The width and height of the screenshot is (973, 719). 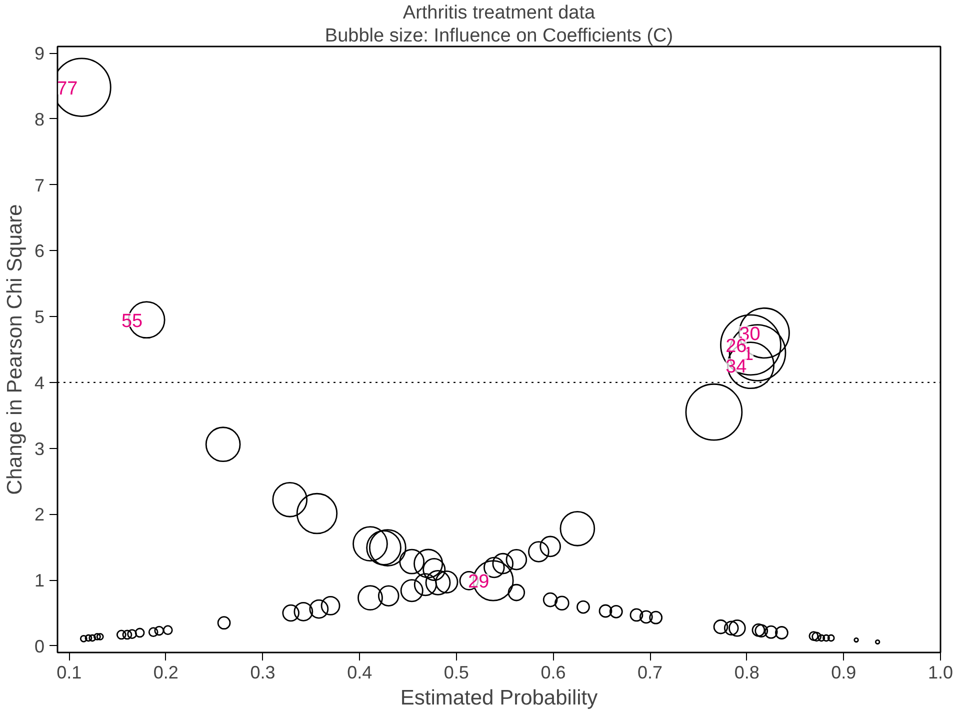 I want to click on annotation: 55, so click(x=132, y=321).